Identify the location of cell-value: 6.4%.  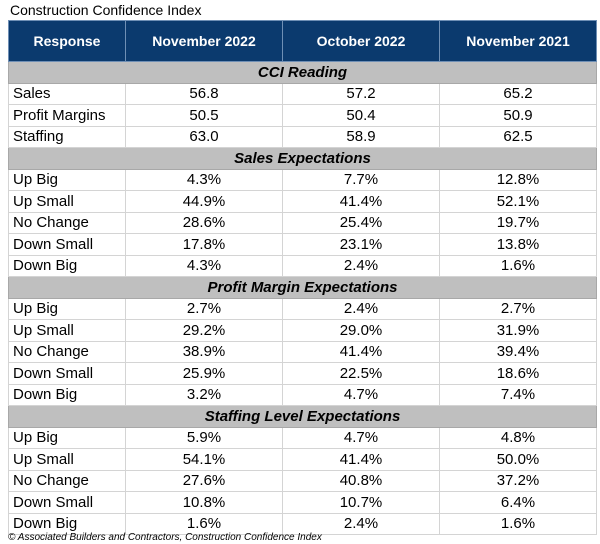
(518, 502).